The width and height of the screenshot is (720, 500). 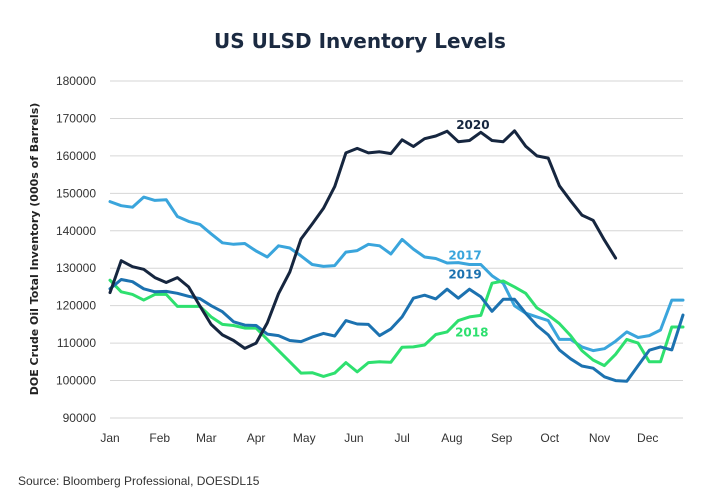 I want to click on x-tick-label: Jun, so click(x=353, y=438).